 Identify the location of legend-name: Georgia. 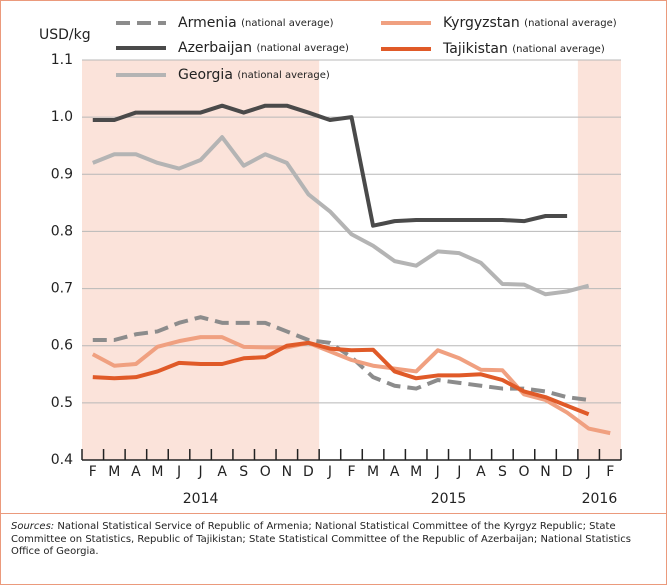
(205, 75).